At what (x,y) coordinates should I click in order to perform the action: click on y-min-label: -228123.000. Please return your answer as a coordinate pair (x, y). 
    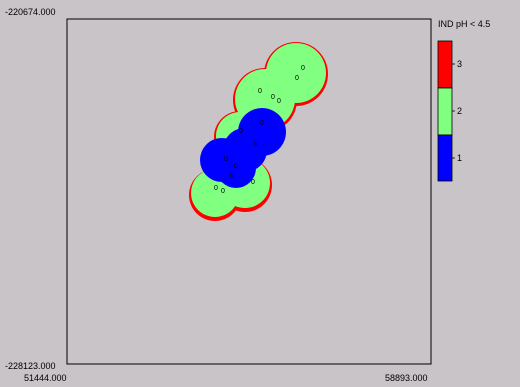
    Looking at the image, I should click on (30, 366).